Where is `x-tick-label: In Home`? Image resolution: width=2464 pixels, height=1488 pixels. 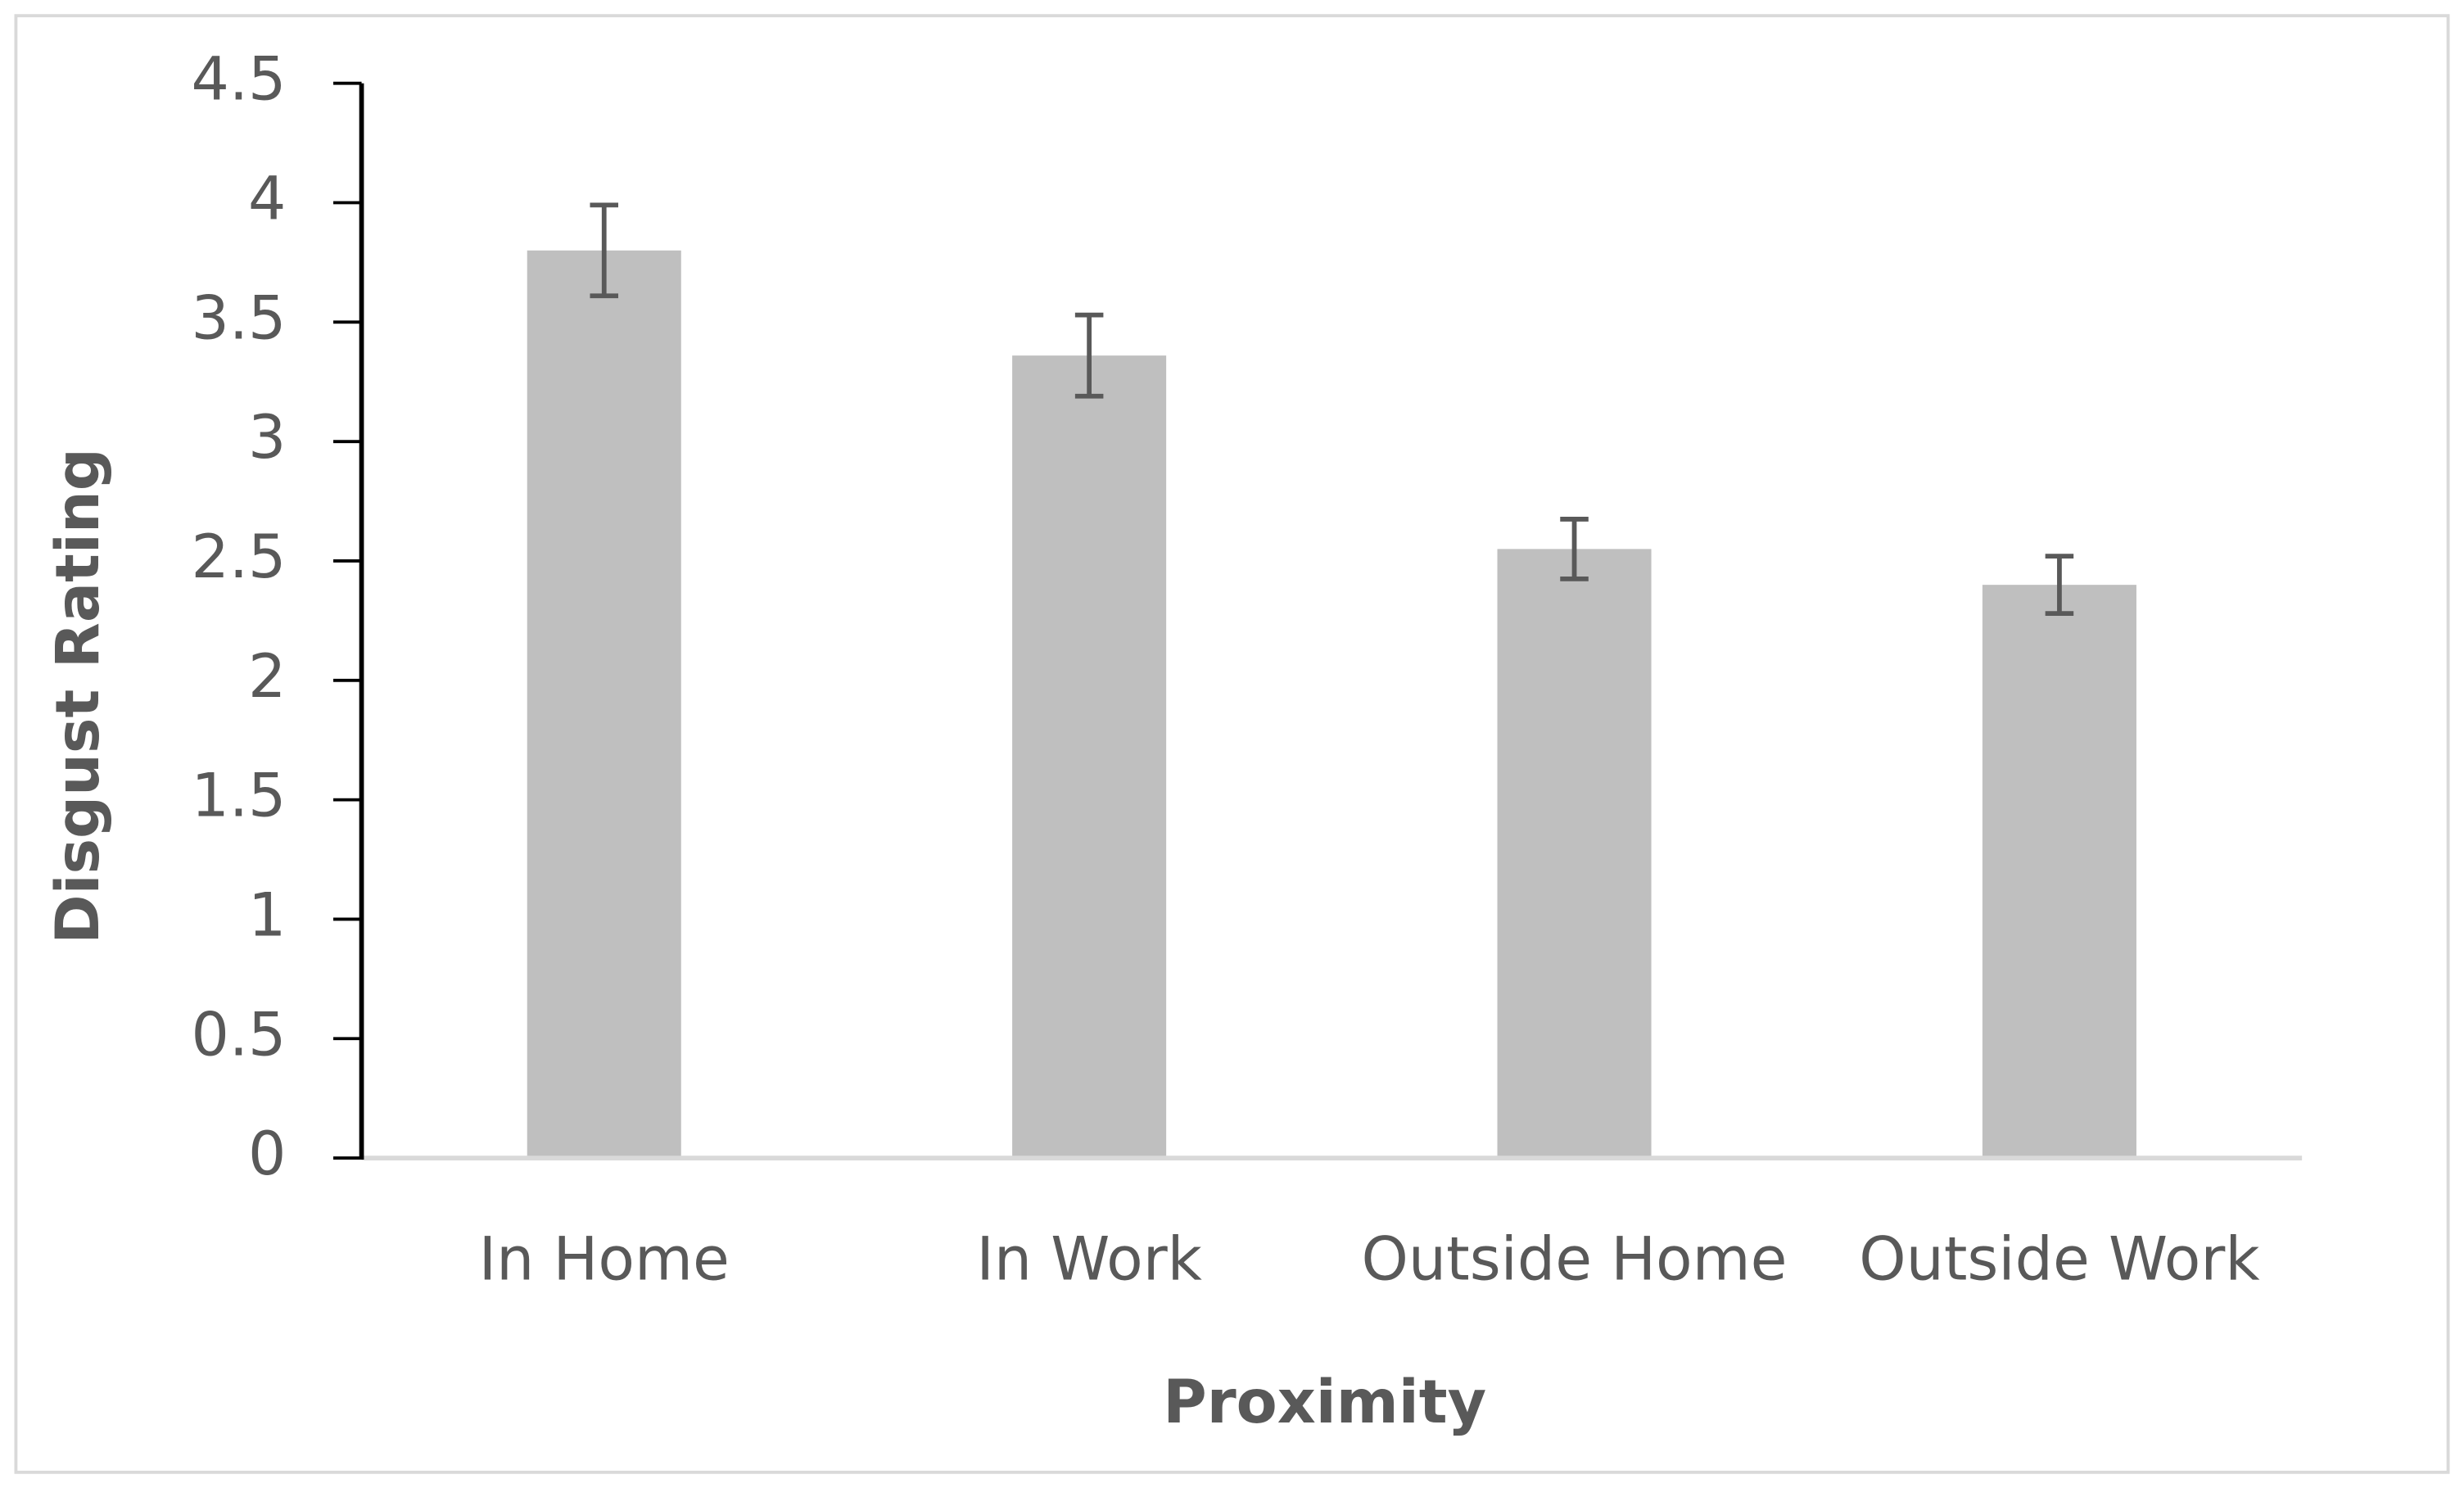
x-tick-label: In Home is located at coordinates (604, 1260).